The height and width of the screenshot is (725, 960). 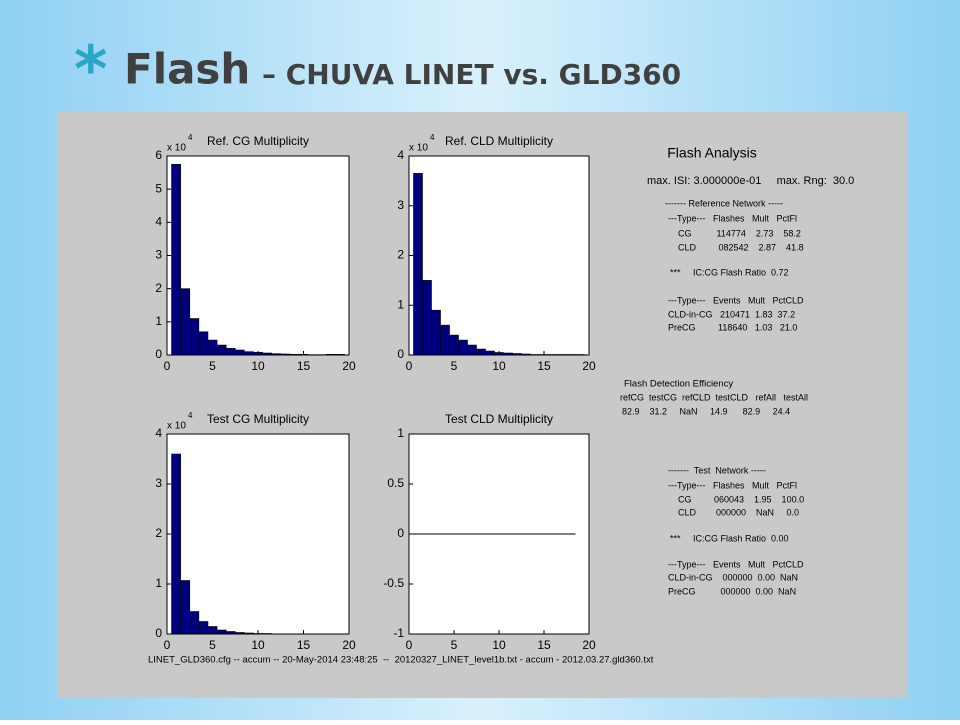 I want to click on y-tick-label: -0.5, so click(x=393, y=583).